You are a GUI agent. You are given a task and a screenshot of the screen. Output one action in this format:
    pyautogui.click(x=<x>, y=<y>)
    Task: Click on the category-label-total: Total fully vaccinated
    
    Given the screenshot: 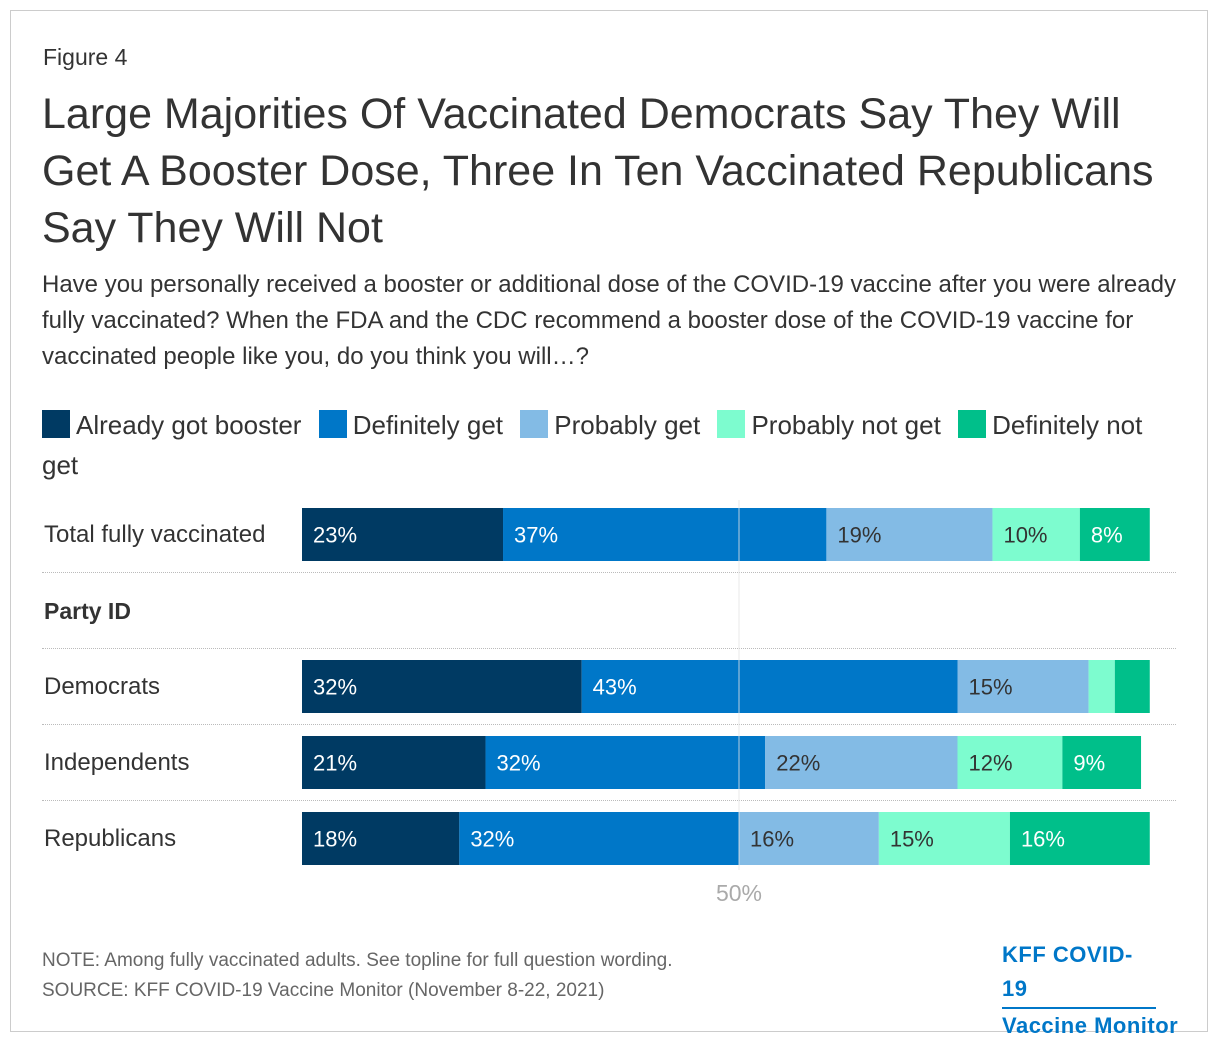 What is the action you would take?
    pyautogui.click(x=155, y=534)
    